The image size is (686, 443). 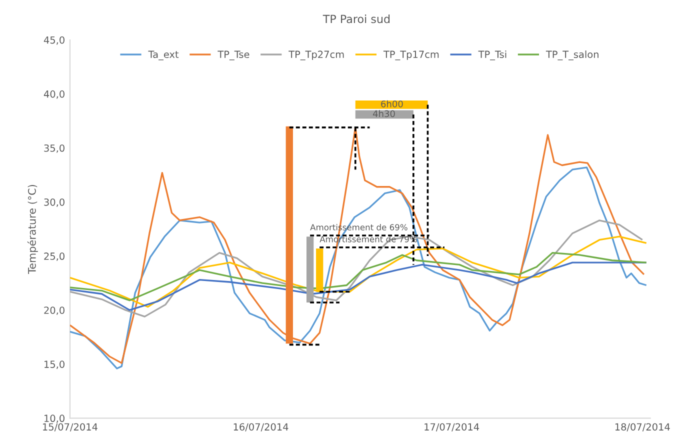 What do you see at coordinates (54, 419) in the screenshot?
I see `y-tick-label: 10,0` at bounding box center [54, 419].